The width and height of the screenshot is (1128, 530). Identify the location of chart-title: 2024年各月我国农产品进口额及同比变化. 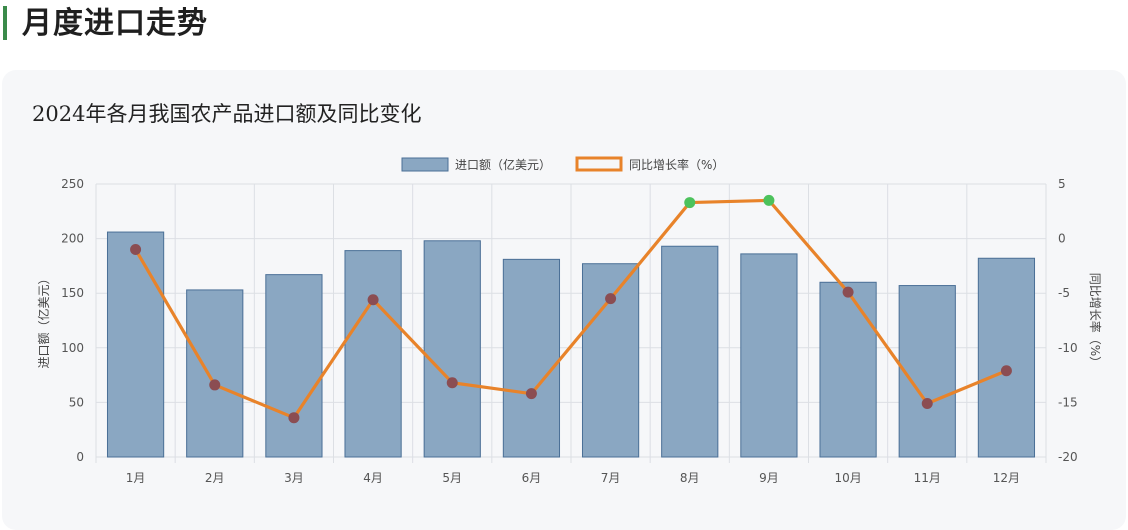
(227, 114).